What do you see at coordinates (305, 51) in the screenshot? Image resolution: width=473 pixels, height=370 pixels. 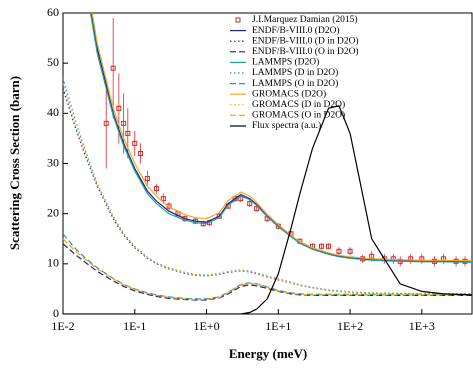 I see `legend-label: ENDF/B-VIII.0 (O in D2O)` at bounding box center [305, 51].